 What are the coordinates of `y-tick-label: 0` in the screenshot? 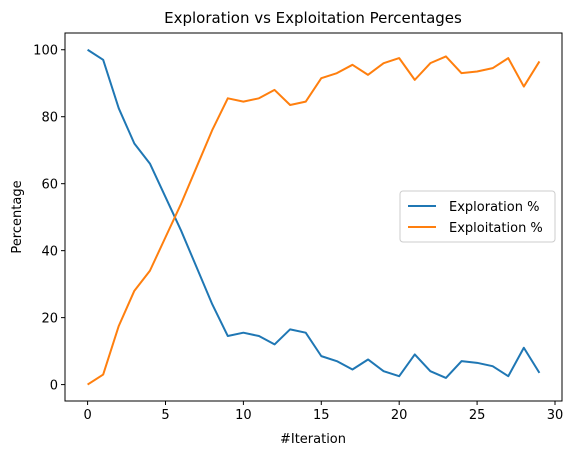 It's located at (54, 386).